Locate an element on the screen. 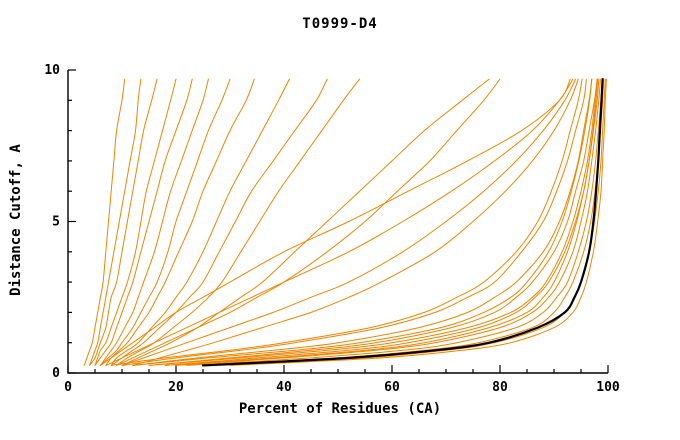  y-tick-label: 10 is located at coordinates (52, 70).